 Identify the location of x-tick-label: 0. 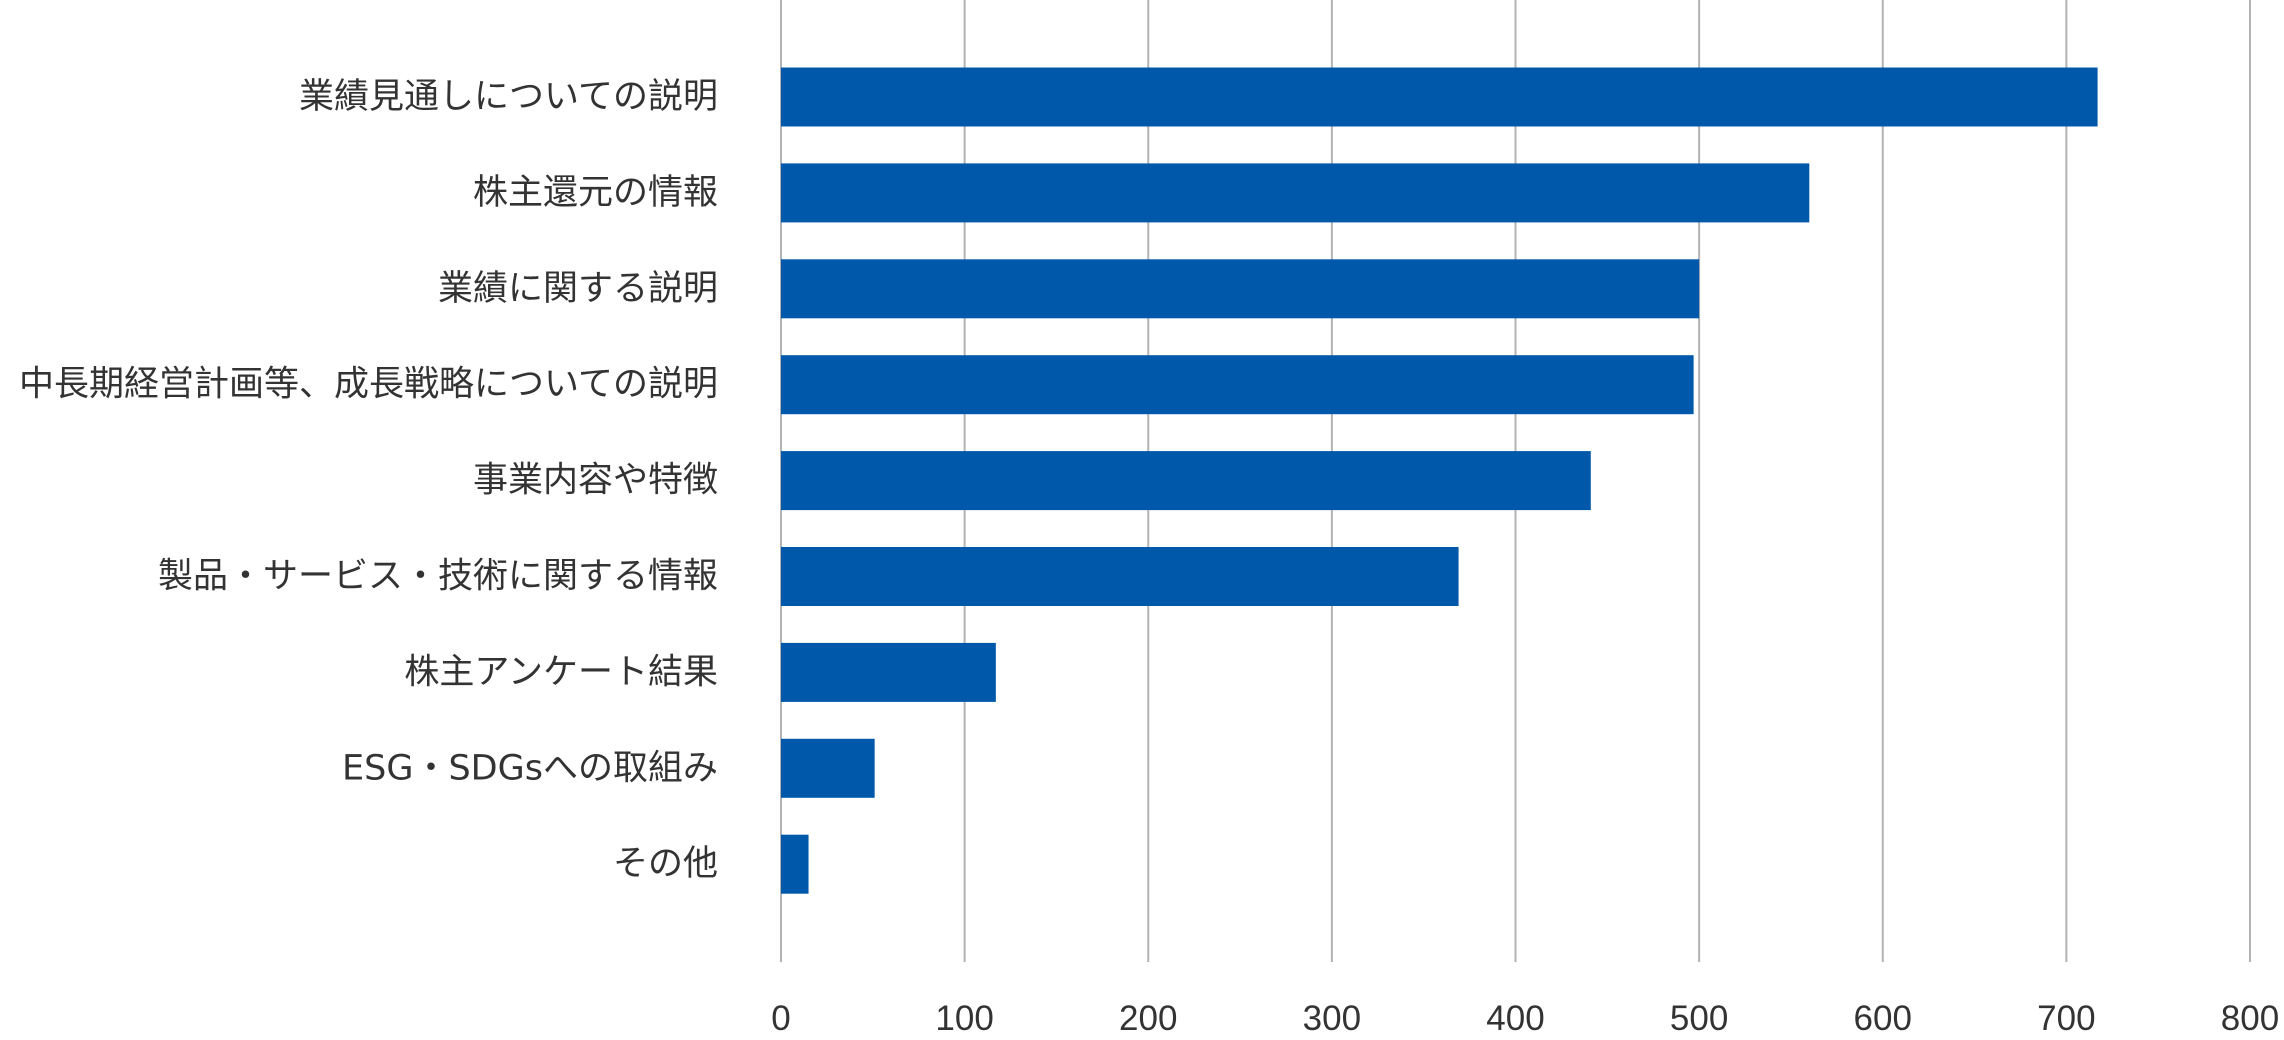
(780, 1018).